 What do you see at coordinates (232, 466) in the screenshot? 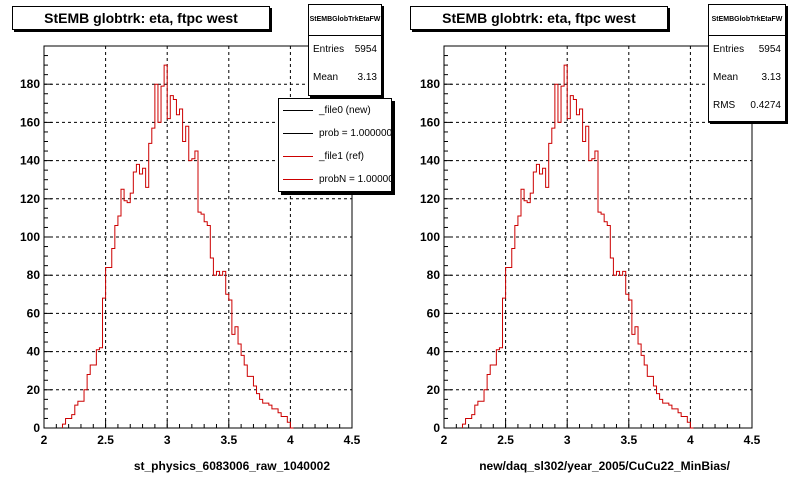
I see `x-axis-label: st_physics_6083006_raw_1040002` at bounding box center [232, 466].